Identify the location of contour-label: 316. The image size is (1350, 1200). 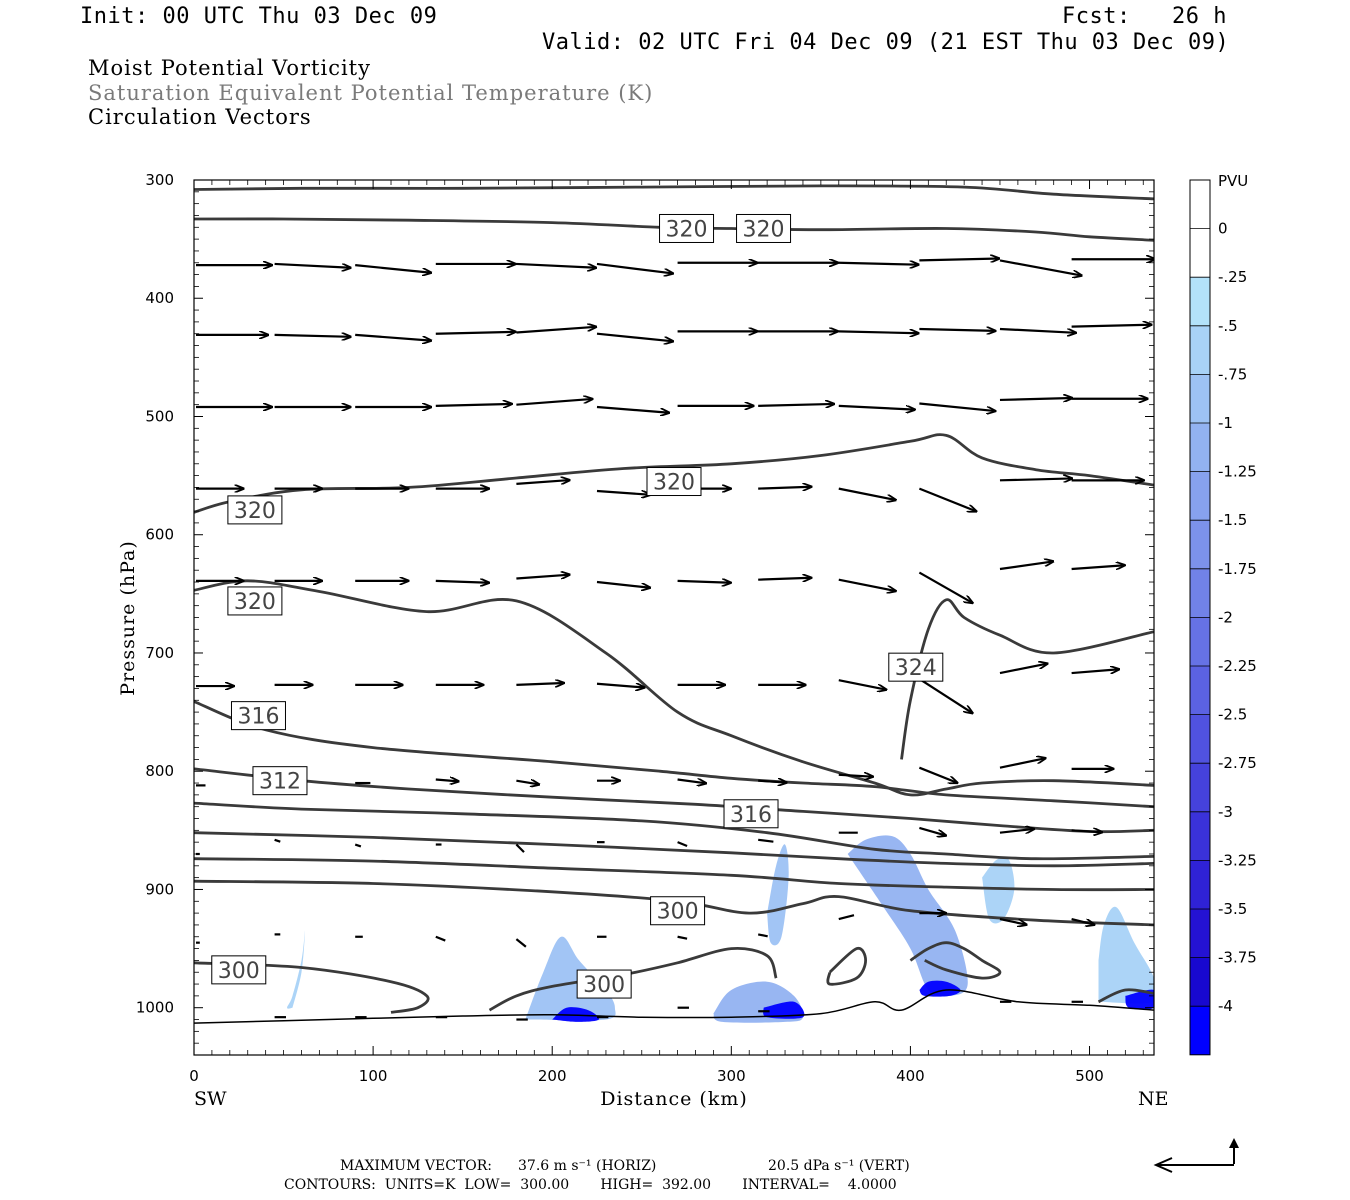
(258, 717).